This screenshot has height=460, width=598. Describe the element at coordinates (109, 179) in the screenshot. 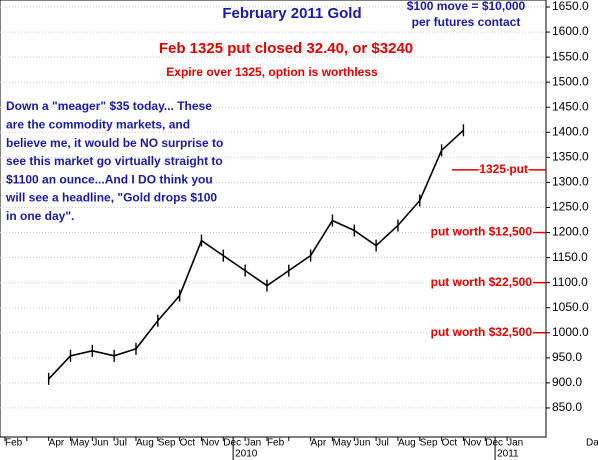

I see `comment-line: $1100 an ounce...And I DO think you` at that location.